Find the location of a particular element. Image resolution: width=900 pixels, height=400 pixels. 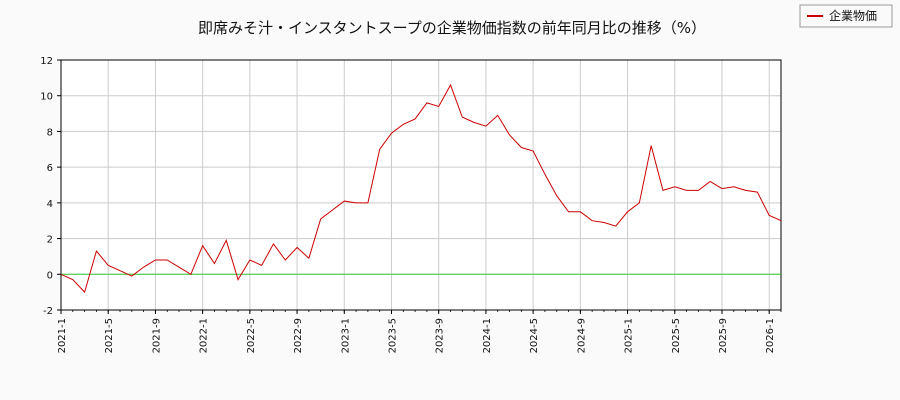

x-tick-label: 2022-9 is located at coordinates (298, 335).